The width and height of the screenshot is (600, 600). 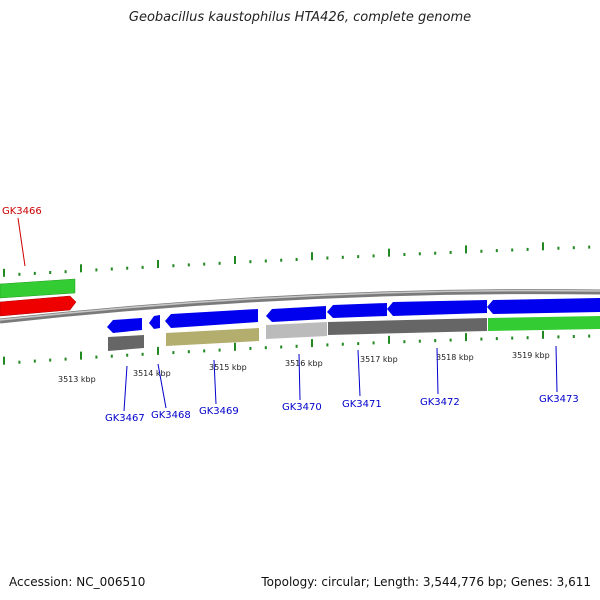 What do you see at coordinates (219, 411) in the screenshot?
I see `gene-label-gk3469: GK3469` at bounding box center [219, 411].